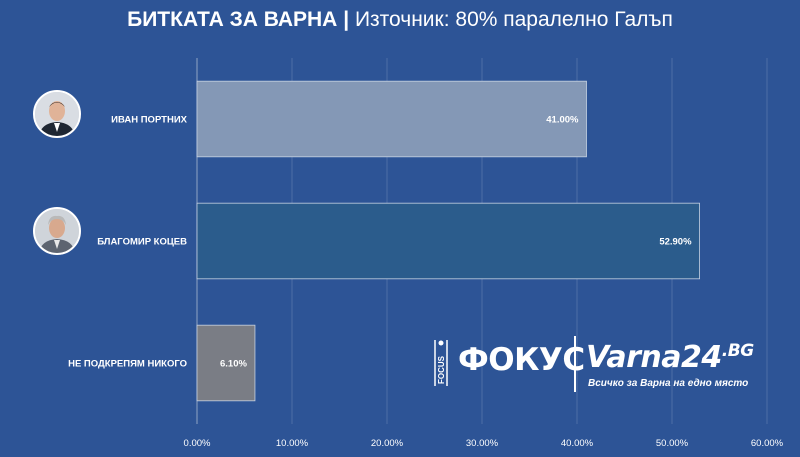  What do you see at coordinates (654, 357) in the screenshot?
I see `varna24-name: Varna24` at bounding box center [654, 357].